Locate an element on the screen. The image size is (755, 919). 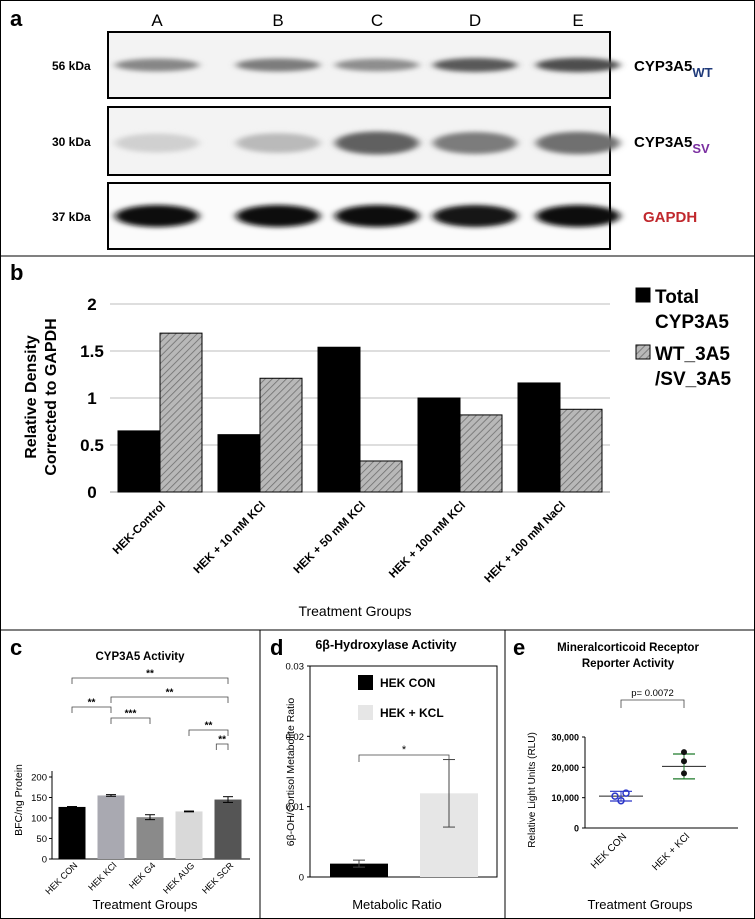
y-tick-label: 1 is located at coordinates (91, 398).